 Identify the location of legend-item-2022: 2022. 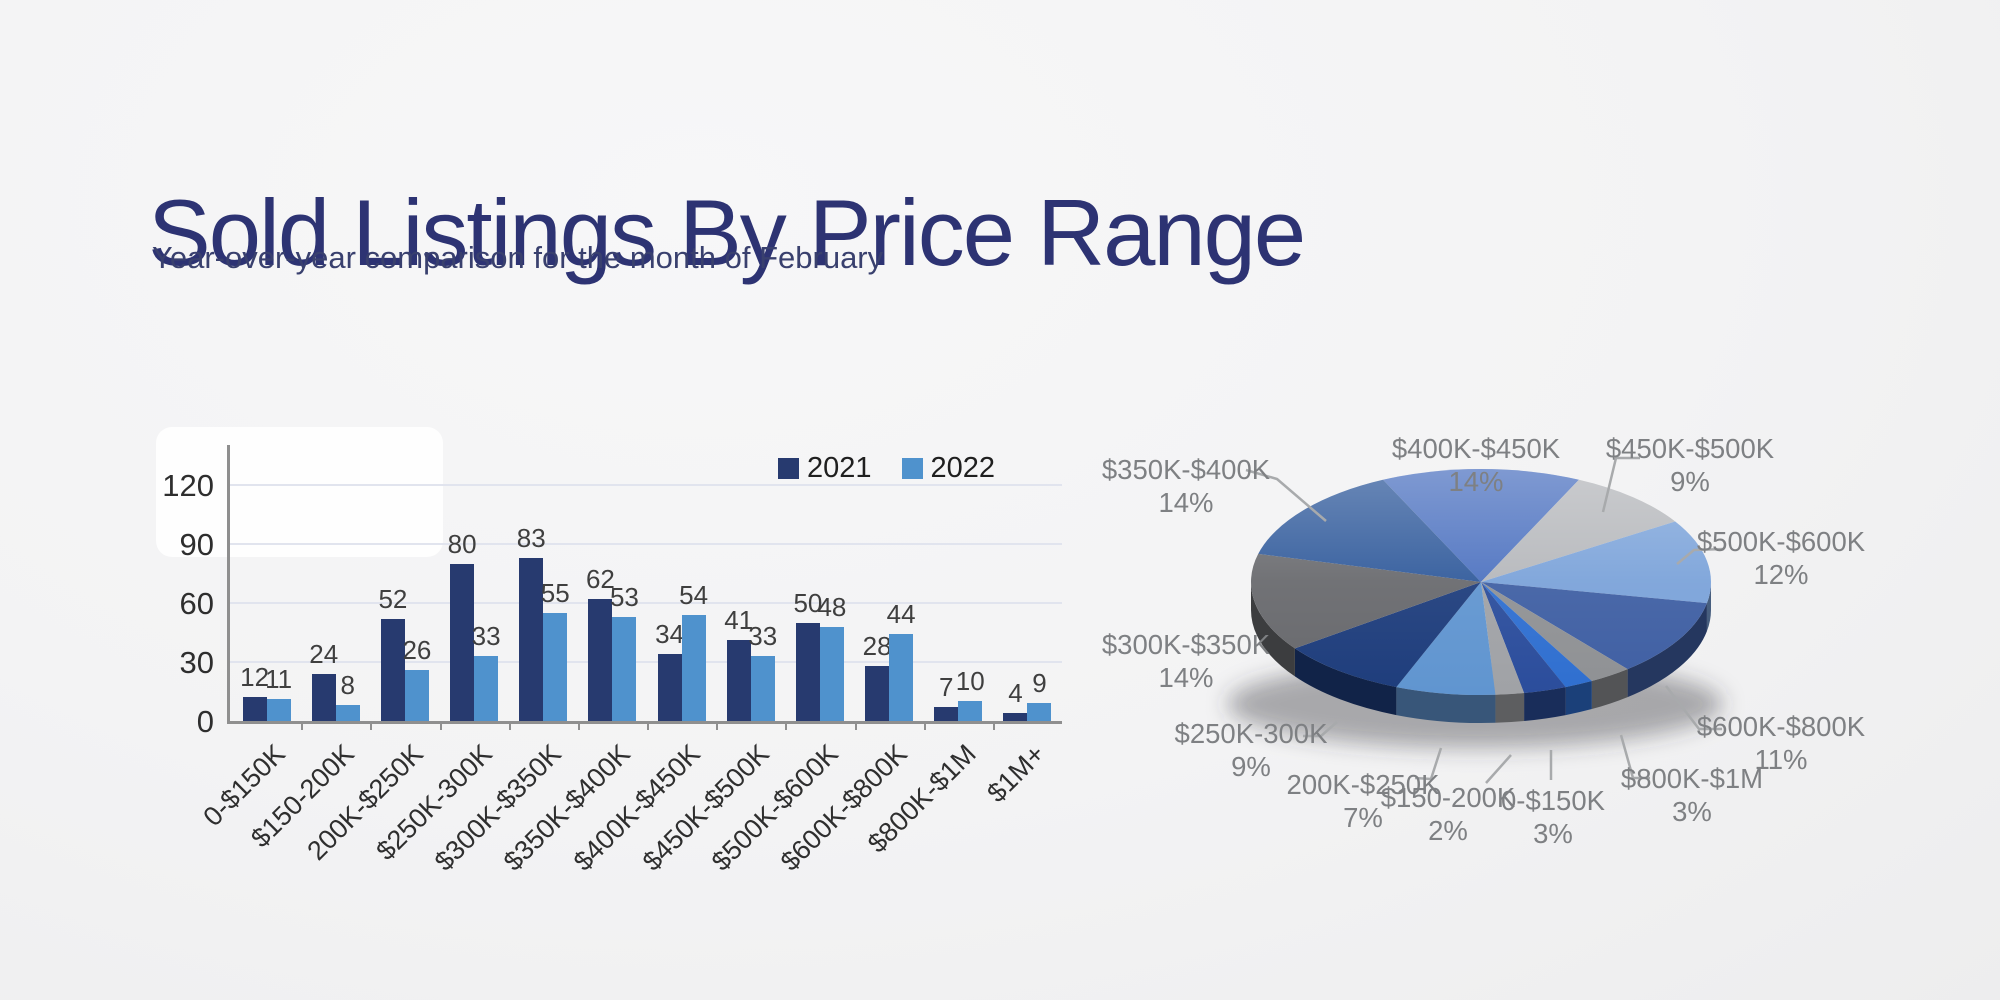
(948, 468).